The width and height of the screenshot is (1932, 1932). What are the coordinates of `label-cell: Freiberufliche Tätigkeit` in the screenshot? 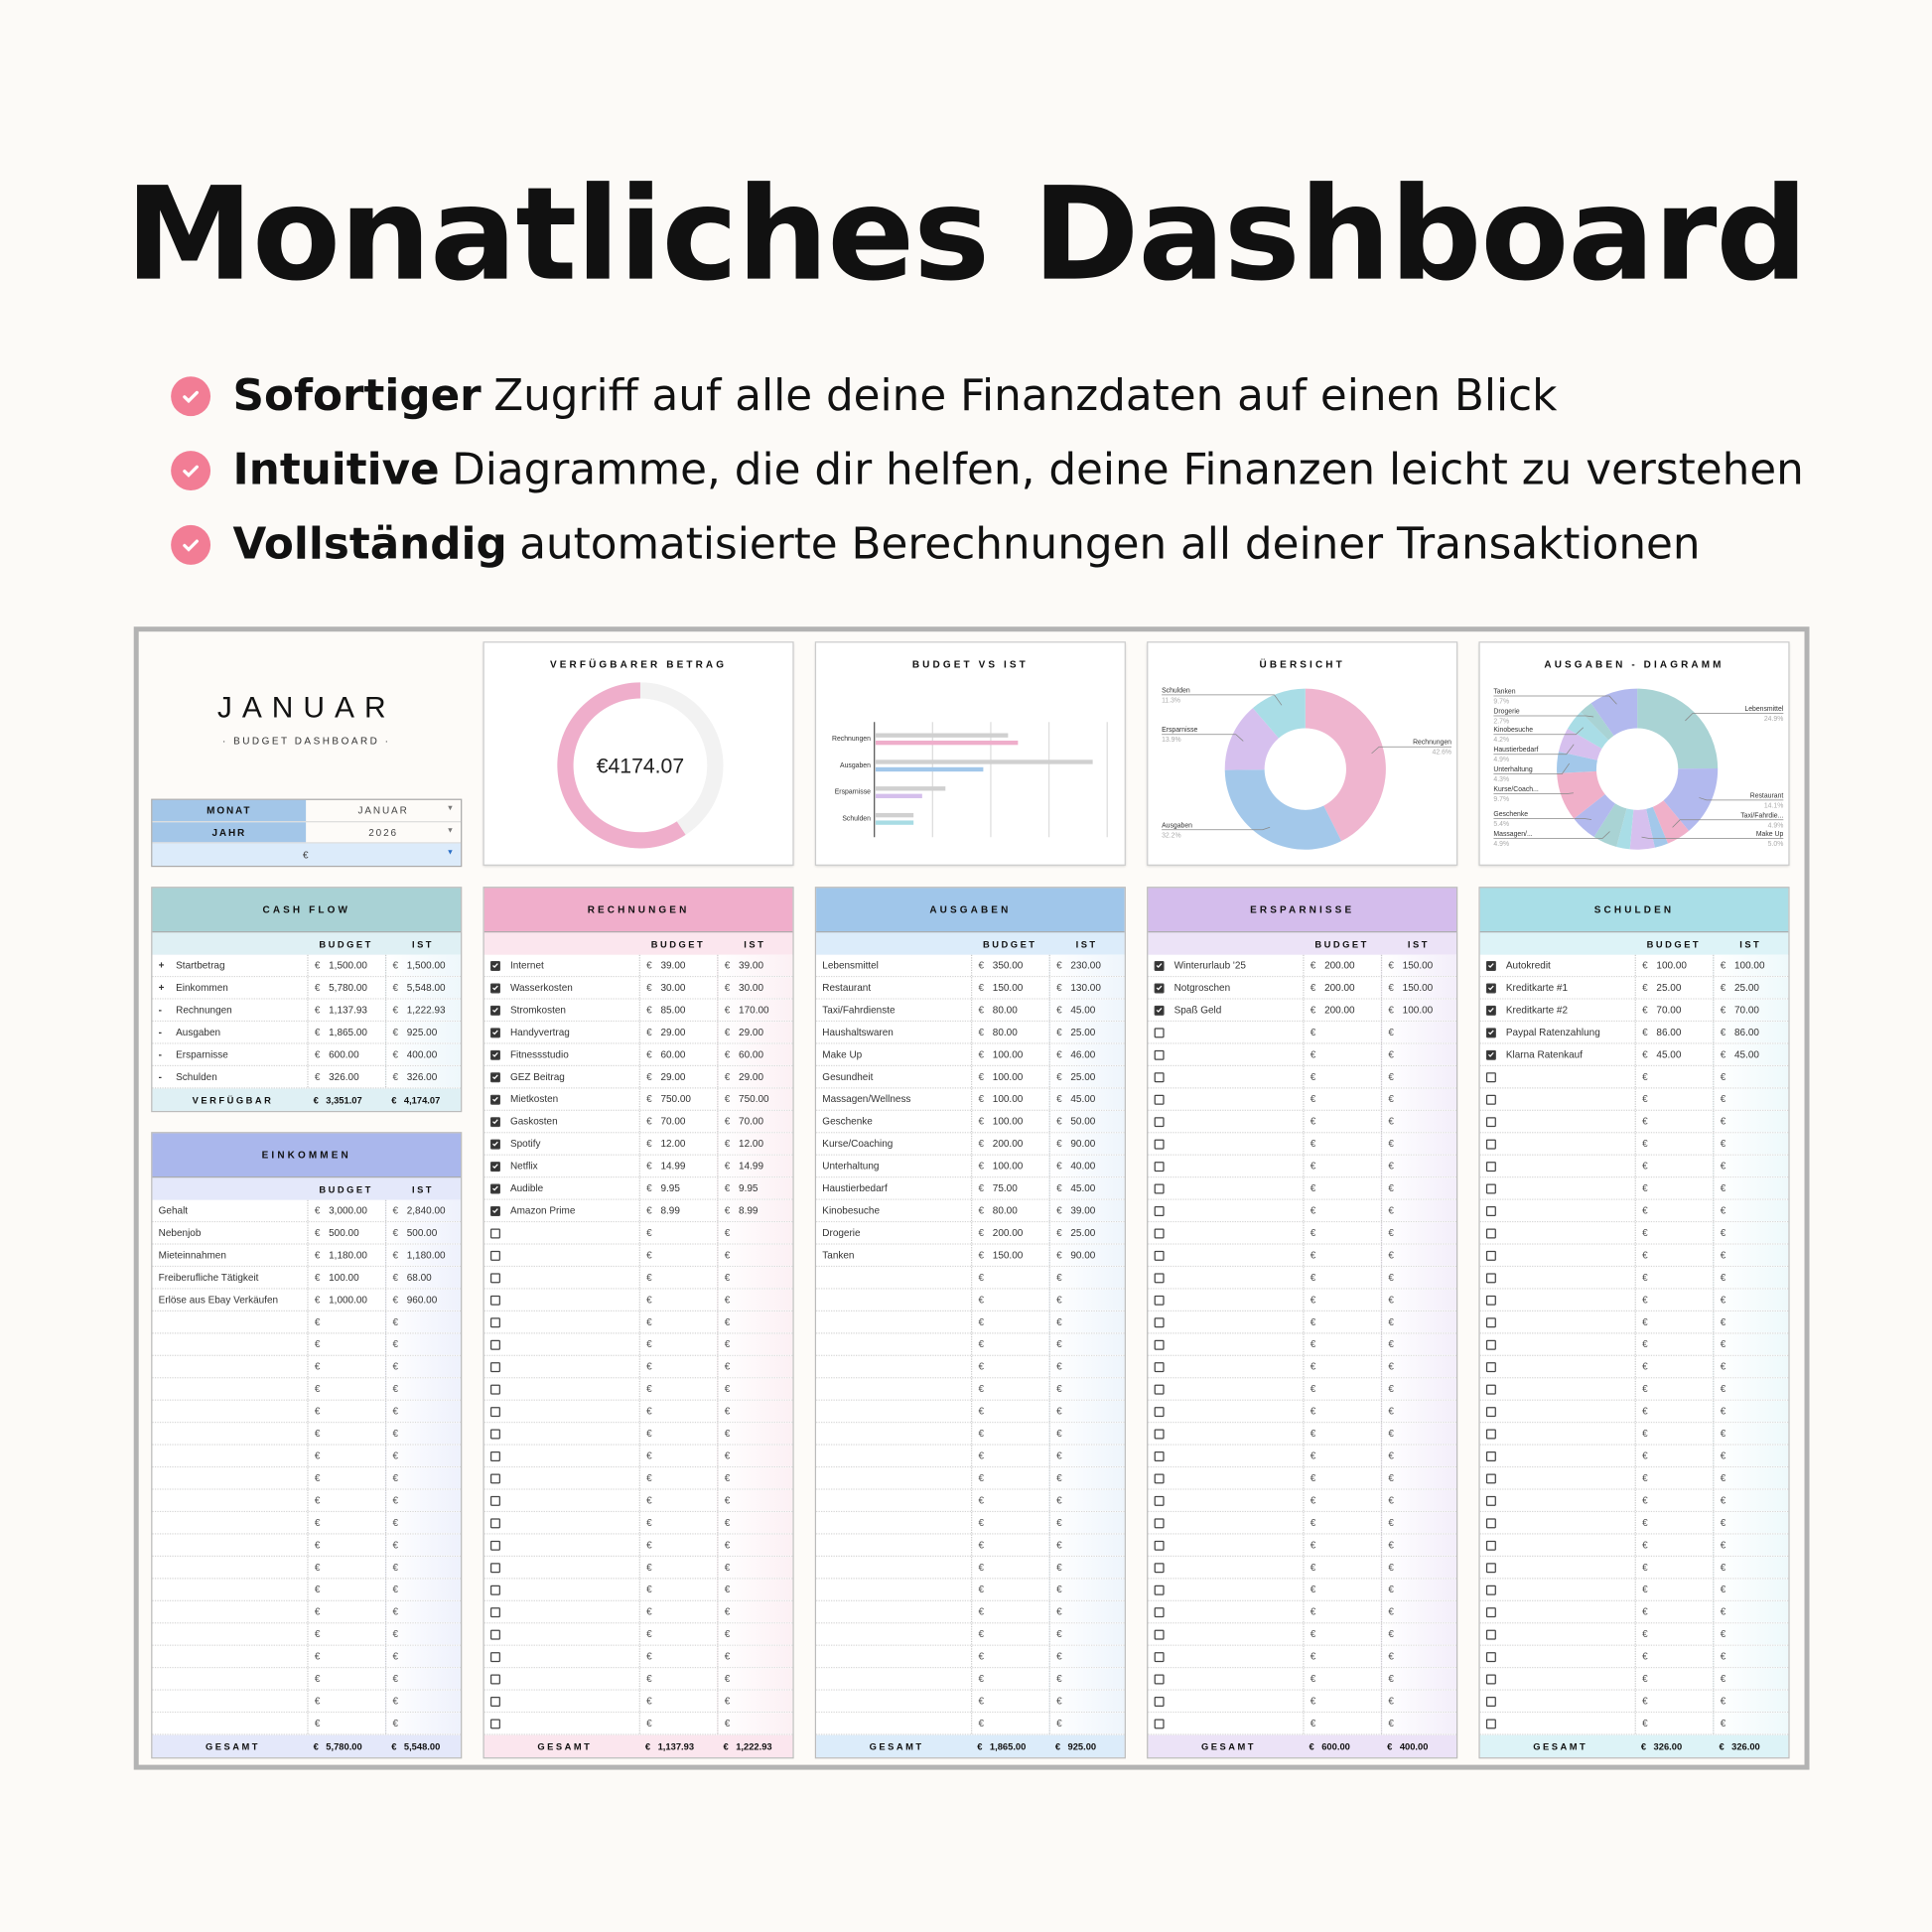 It's located at (230, 1278).